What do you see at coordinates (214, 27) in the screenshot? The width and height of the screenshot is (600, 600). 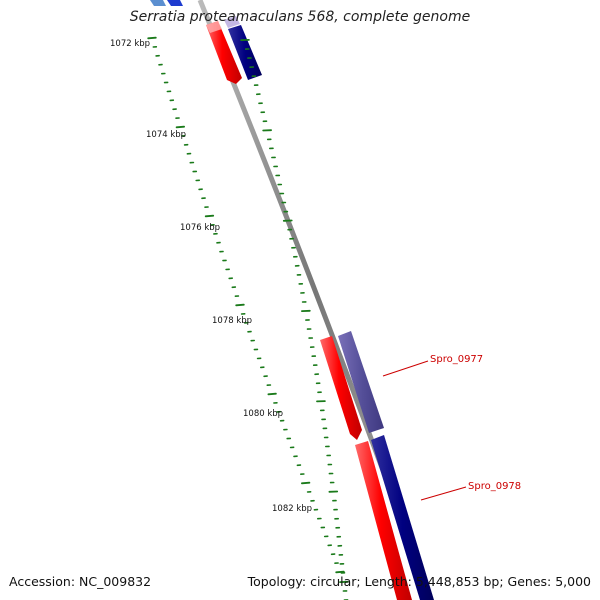 I see `forward-gene-top-tint` at bounding box center [214, 27].